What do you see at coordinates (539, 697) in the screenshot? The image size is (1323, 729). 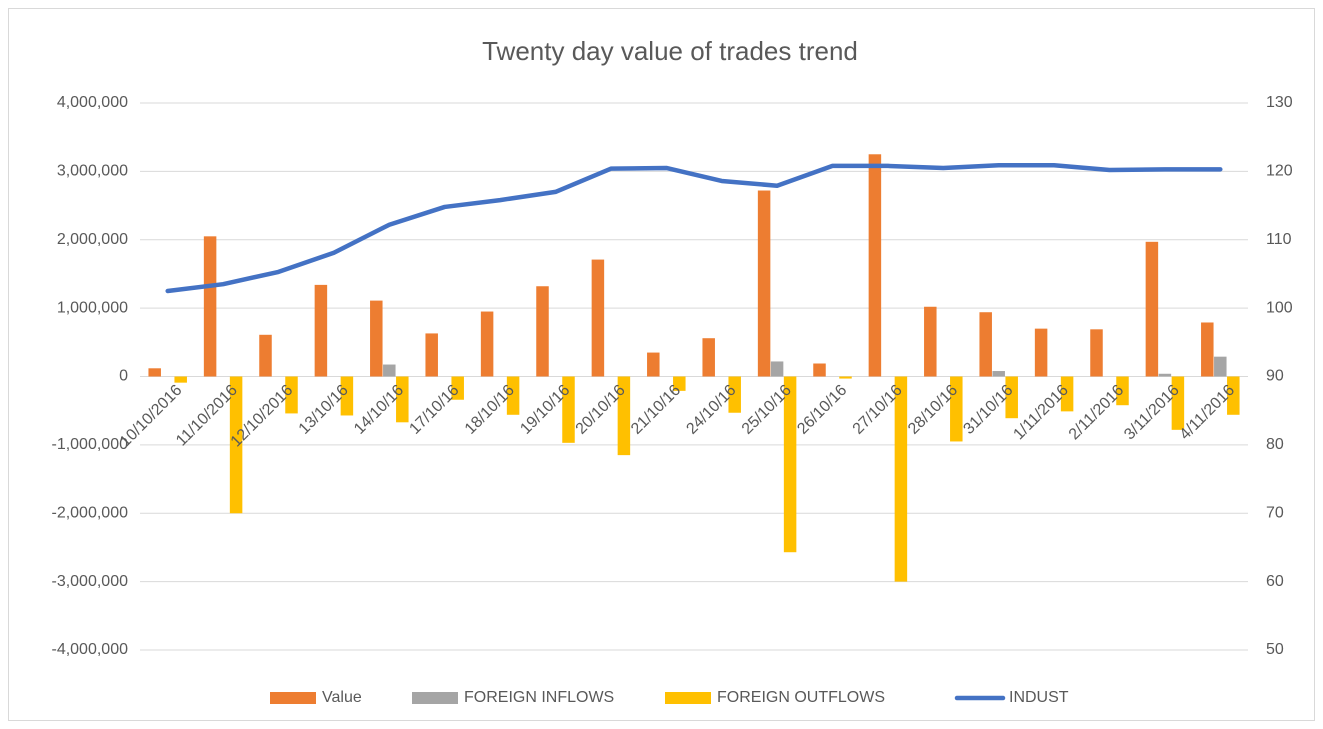 I see `legend-label: FOREIGN INFLOWS` at bounding box center [539, 697].